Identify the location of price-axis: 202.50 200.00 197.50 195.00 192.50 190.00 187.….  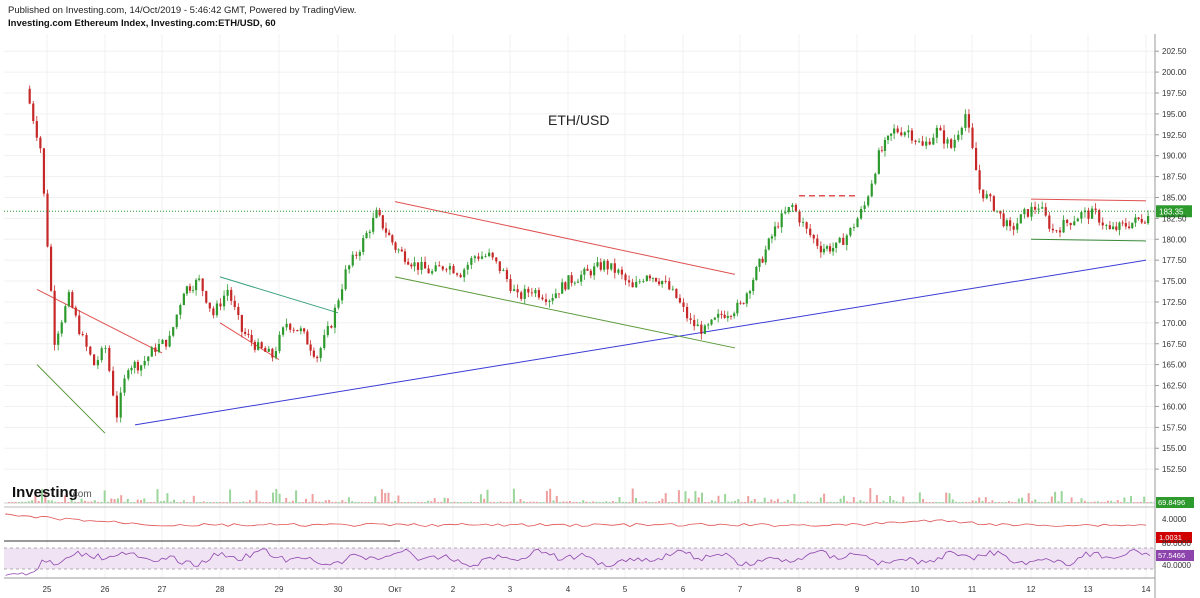
(1170, 316).